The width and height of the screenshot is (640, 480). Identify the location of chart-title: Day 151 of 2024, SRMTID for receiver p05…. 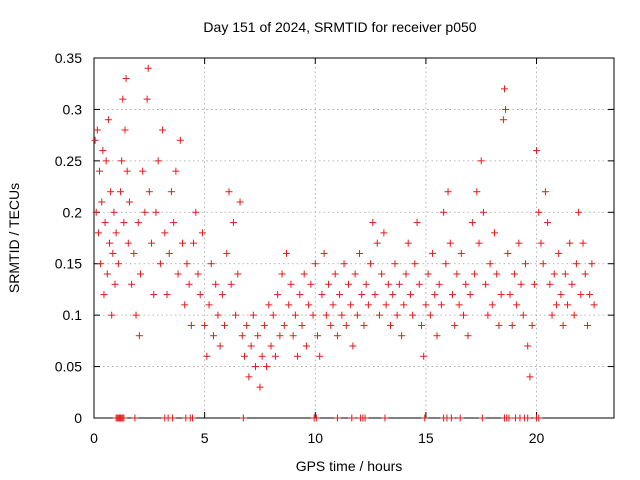
(339, 27).